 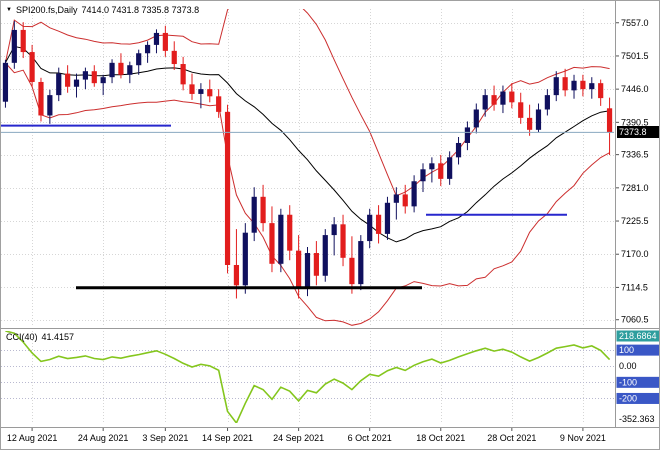 What do you see at coordinates (227, 438) in the screenshot?
I see `date-axis-label: 14 Sep 2021` at bounding box center [227, 438].